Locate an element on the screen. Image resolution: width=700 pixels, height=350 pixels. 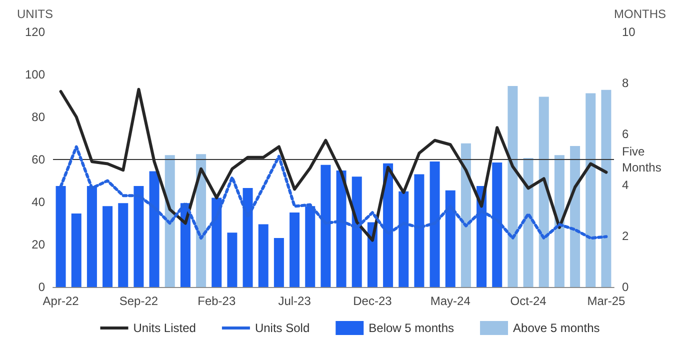
y-tick-label: 100 is located at coordinates (35, 75).